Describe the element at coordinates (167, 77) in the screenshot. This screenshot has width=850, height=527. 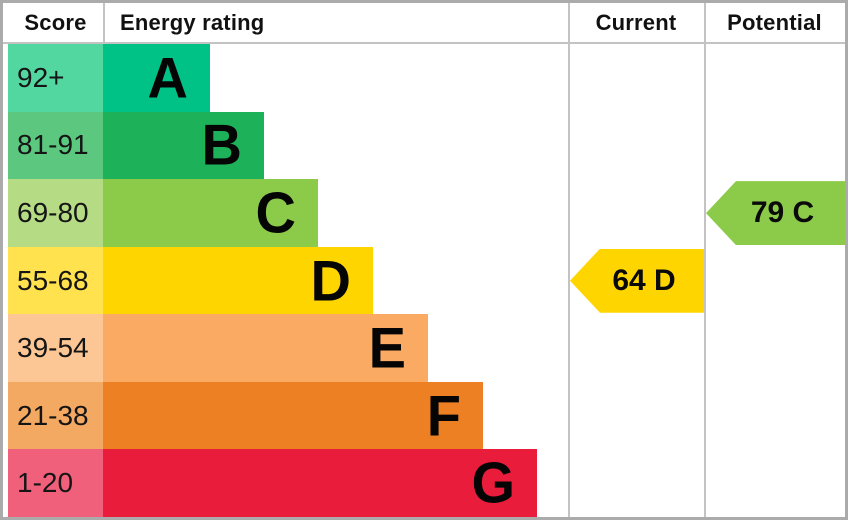
I see `rating-letter: A` at that location.